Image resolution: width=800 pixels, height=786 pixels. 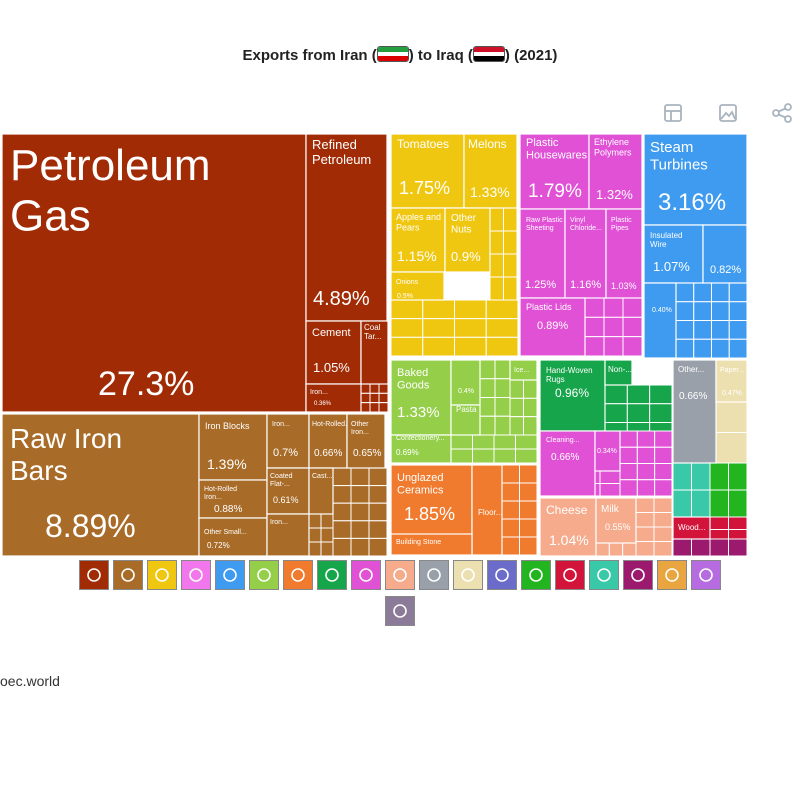 I want to click on gem-icon, so click(x=706, y=575).